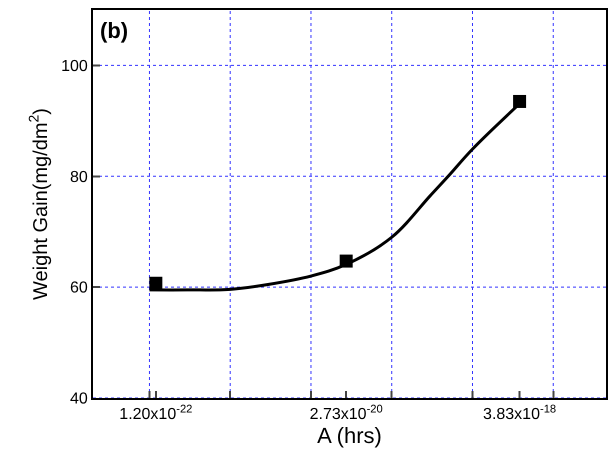 This screenshot has width=608, height=470. Describe the element at coordinates (349, 435) in the screenshot. I see `x-axis-title: A (hrs)` at that location.